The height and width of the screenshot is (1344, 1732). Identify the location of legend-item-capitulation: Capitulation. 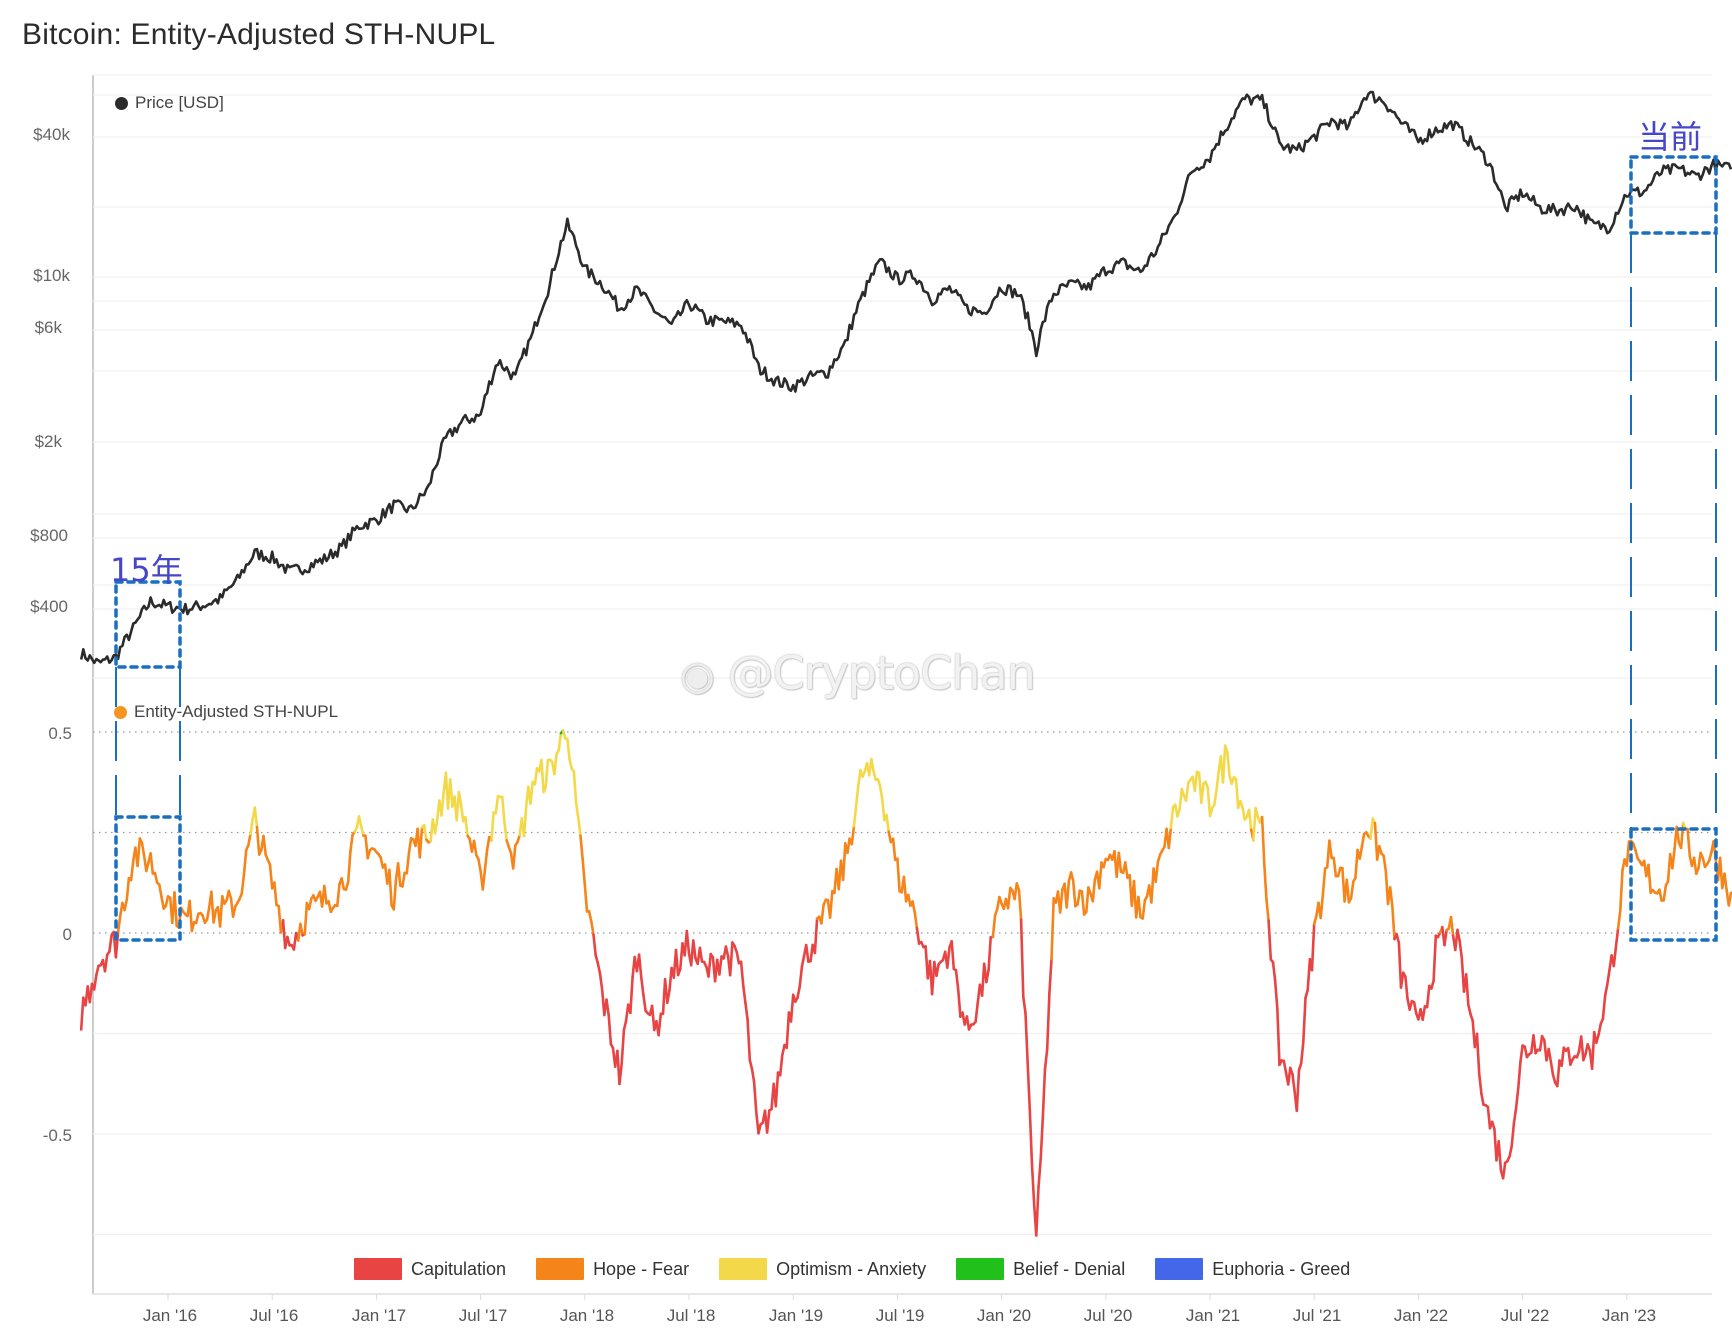
(430, 1269).